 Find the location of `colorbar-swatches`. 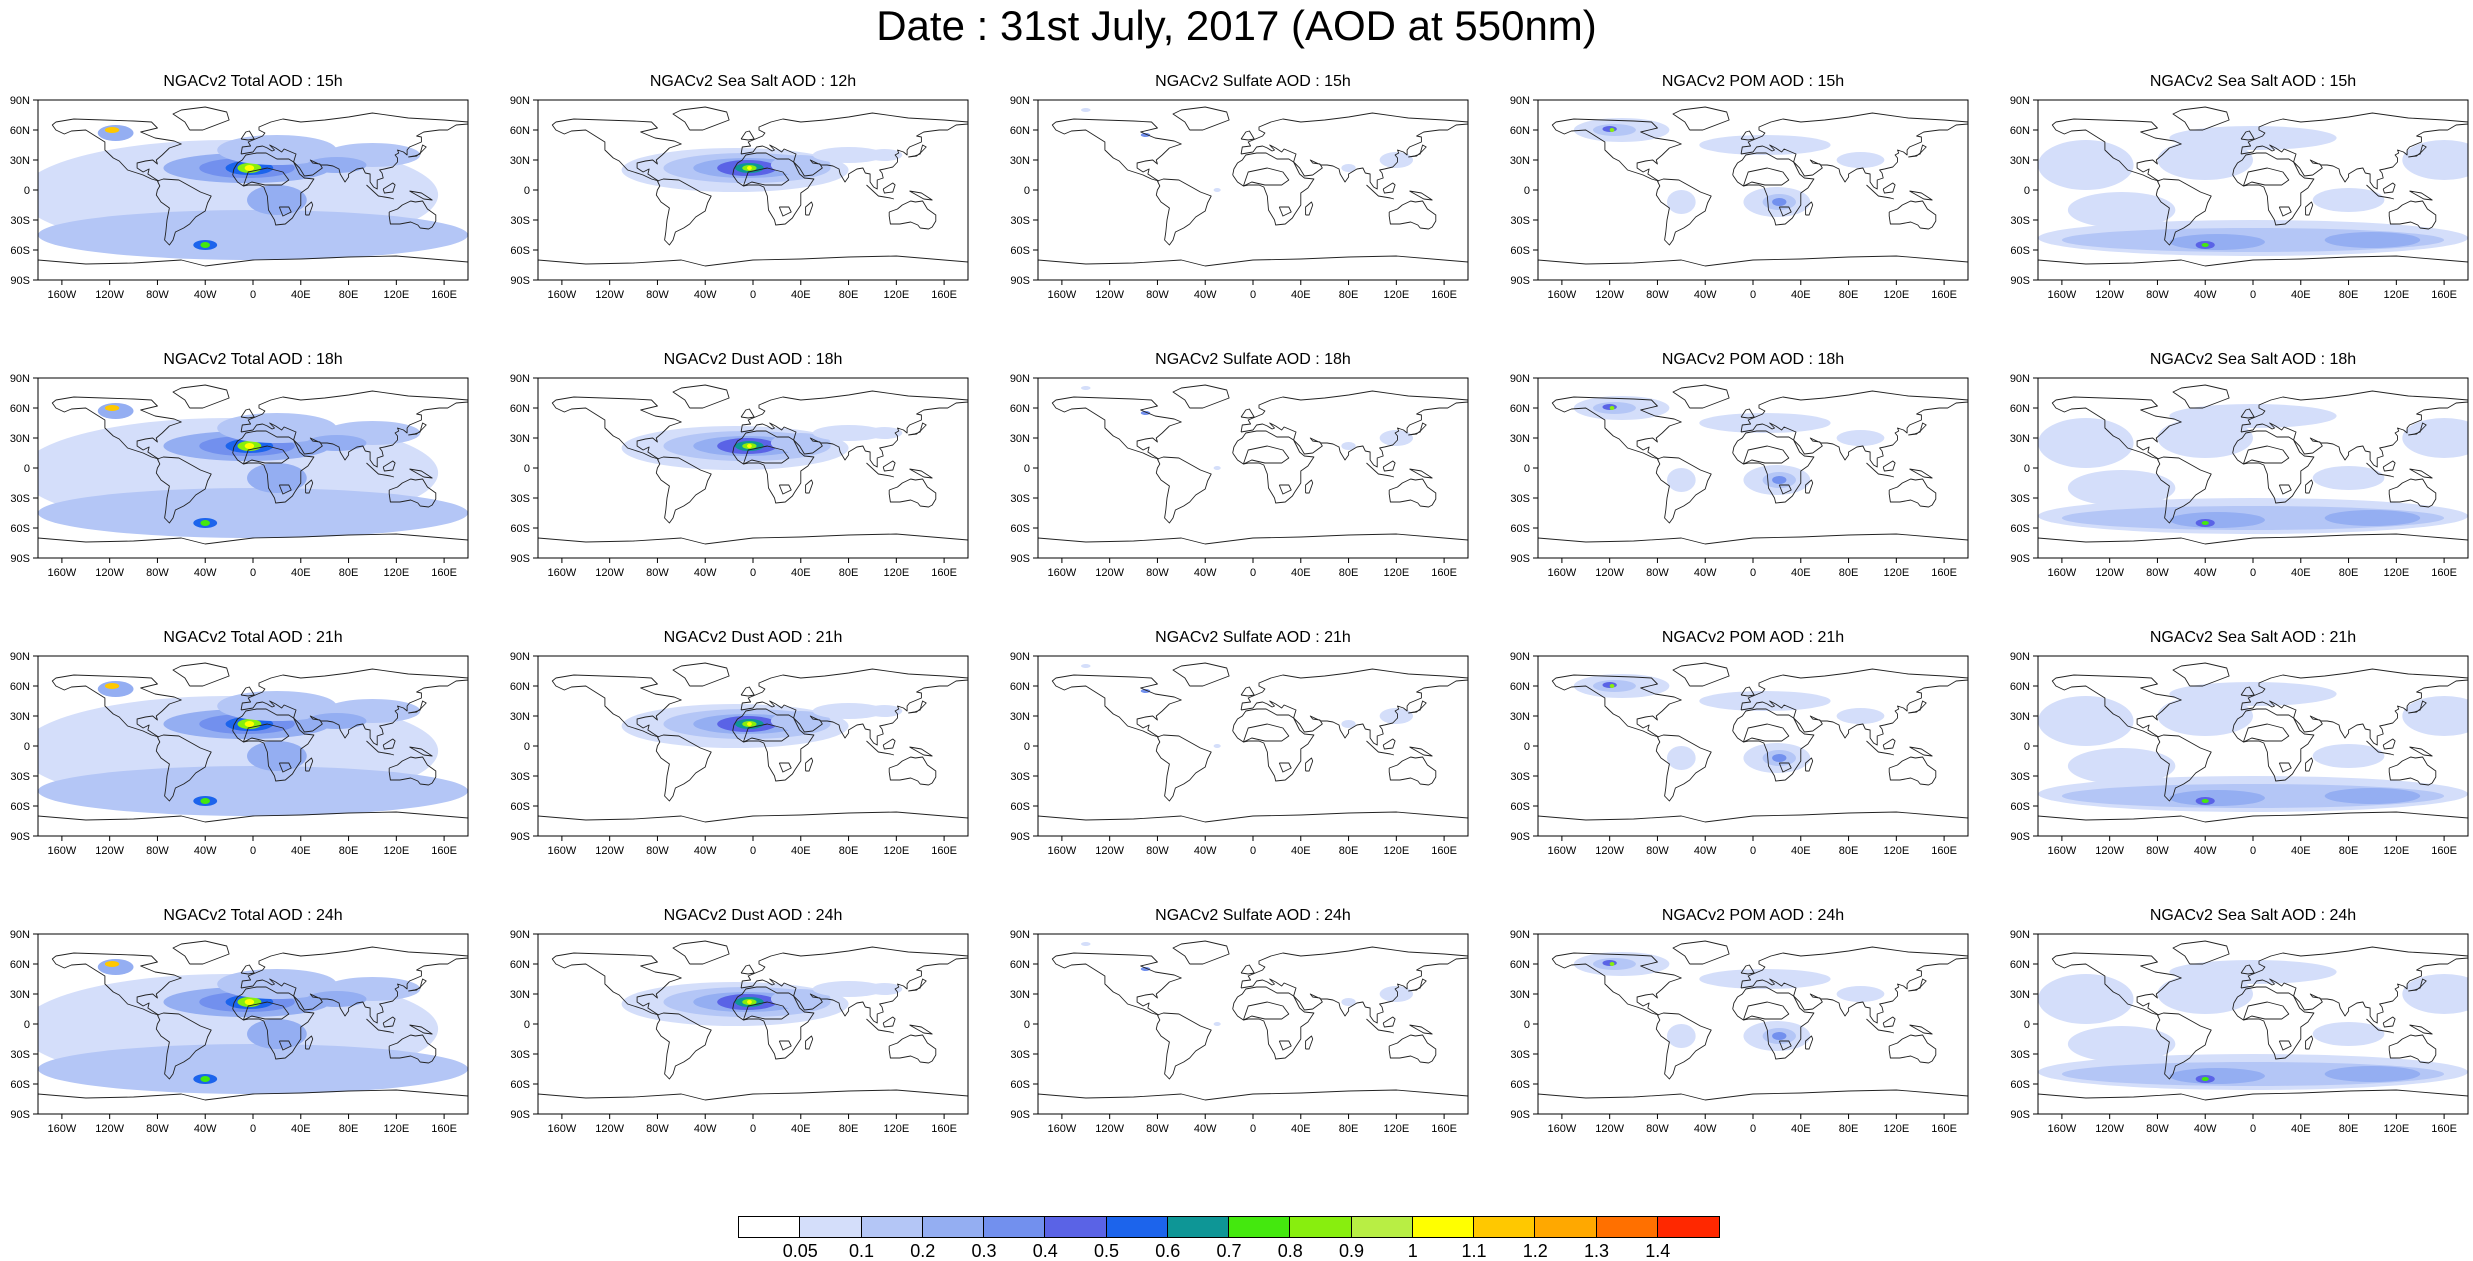

colorbar-swatches is located at coordinates (1229, 1227).